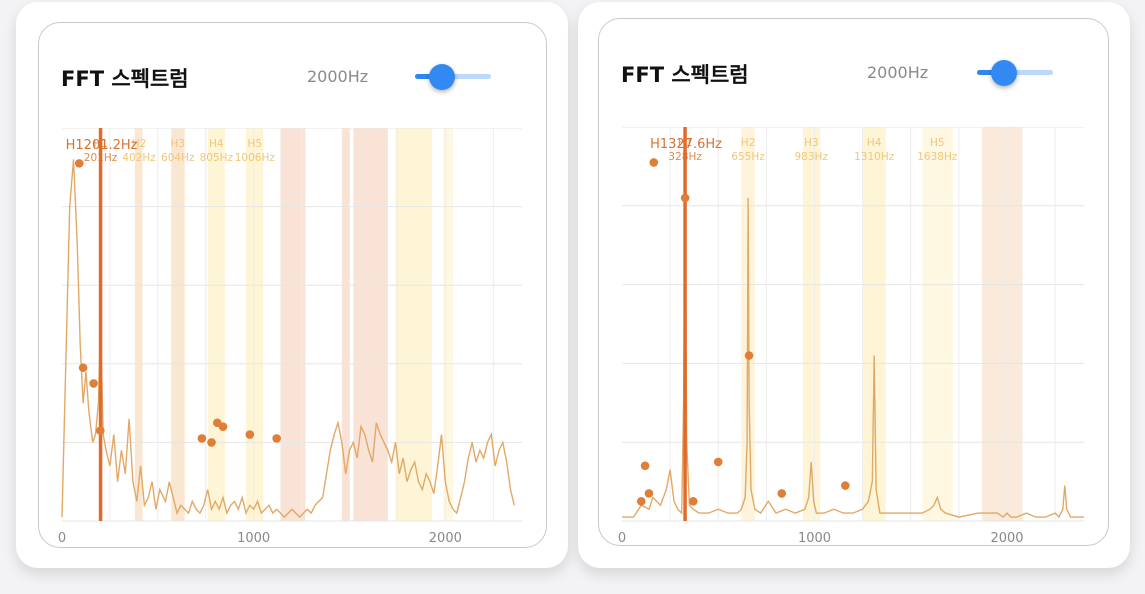  I want to click on harmonic-frequency-label: 402Hz, so click(139, 158).